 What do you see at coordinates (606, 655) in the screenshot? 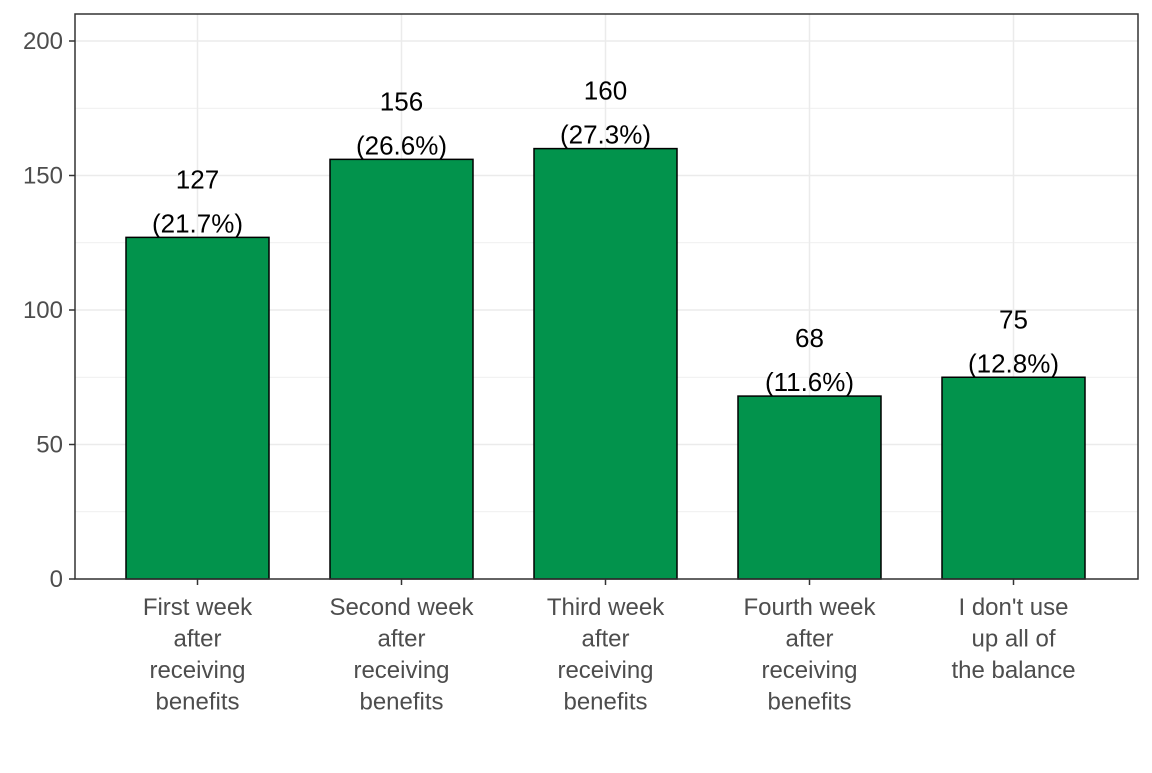
I see `x-tick-label: Third week after receiving benefits` at bounding box center [606, 655].